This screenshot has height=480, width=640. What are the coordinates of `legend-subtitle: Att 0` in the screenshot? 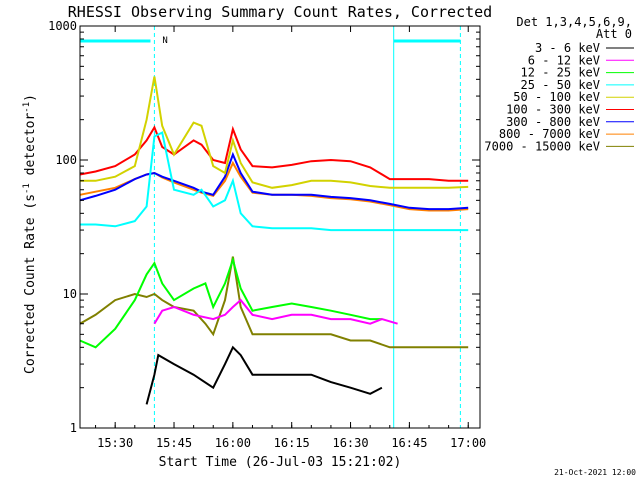 It's located at (614, 34).